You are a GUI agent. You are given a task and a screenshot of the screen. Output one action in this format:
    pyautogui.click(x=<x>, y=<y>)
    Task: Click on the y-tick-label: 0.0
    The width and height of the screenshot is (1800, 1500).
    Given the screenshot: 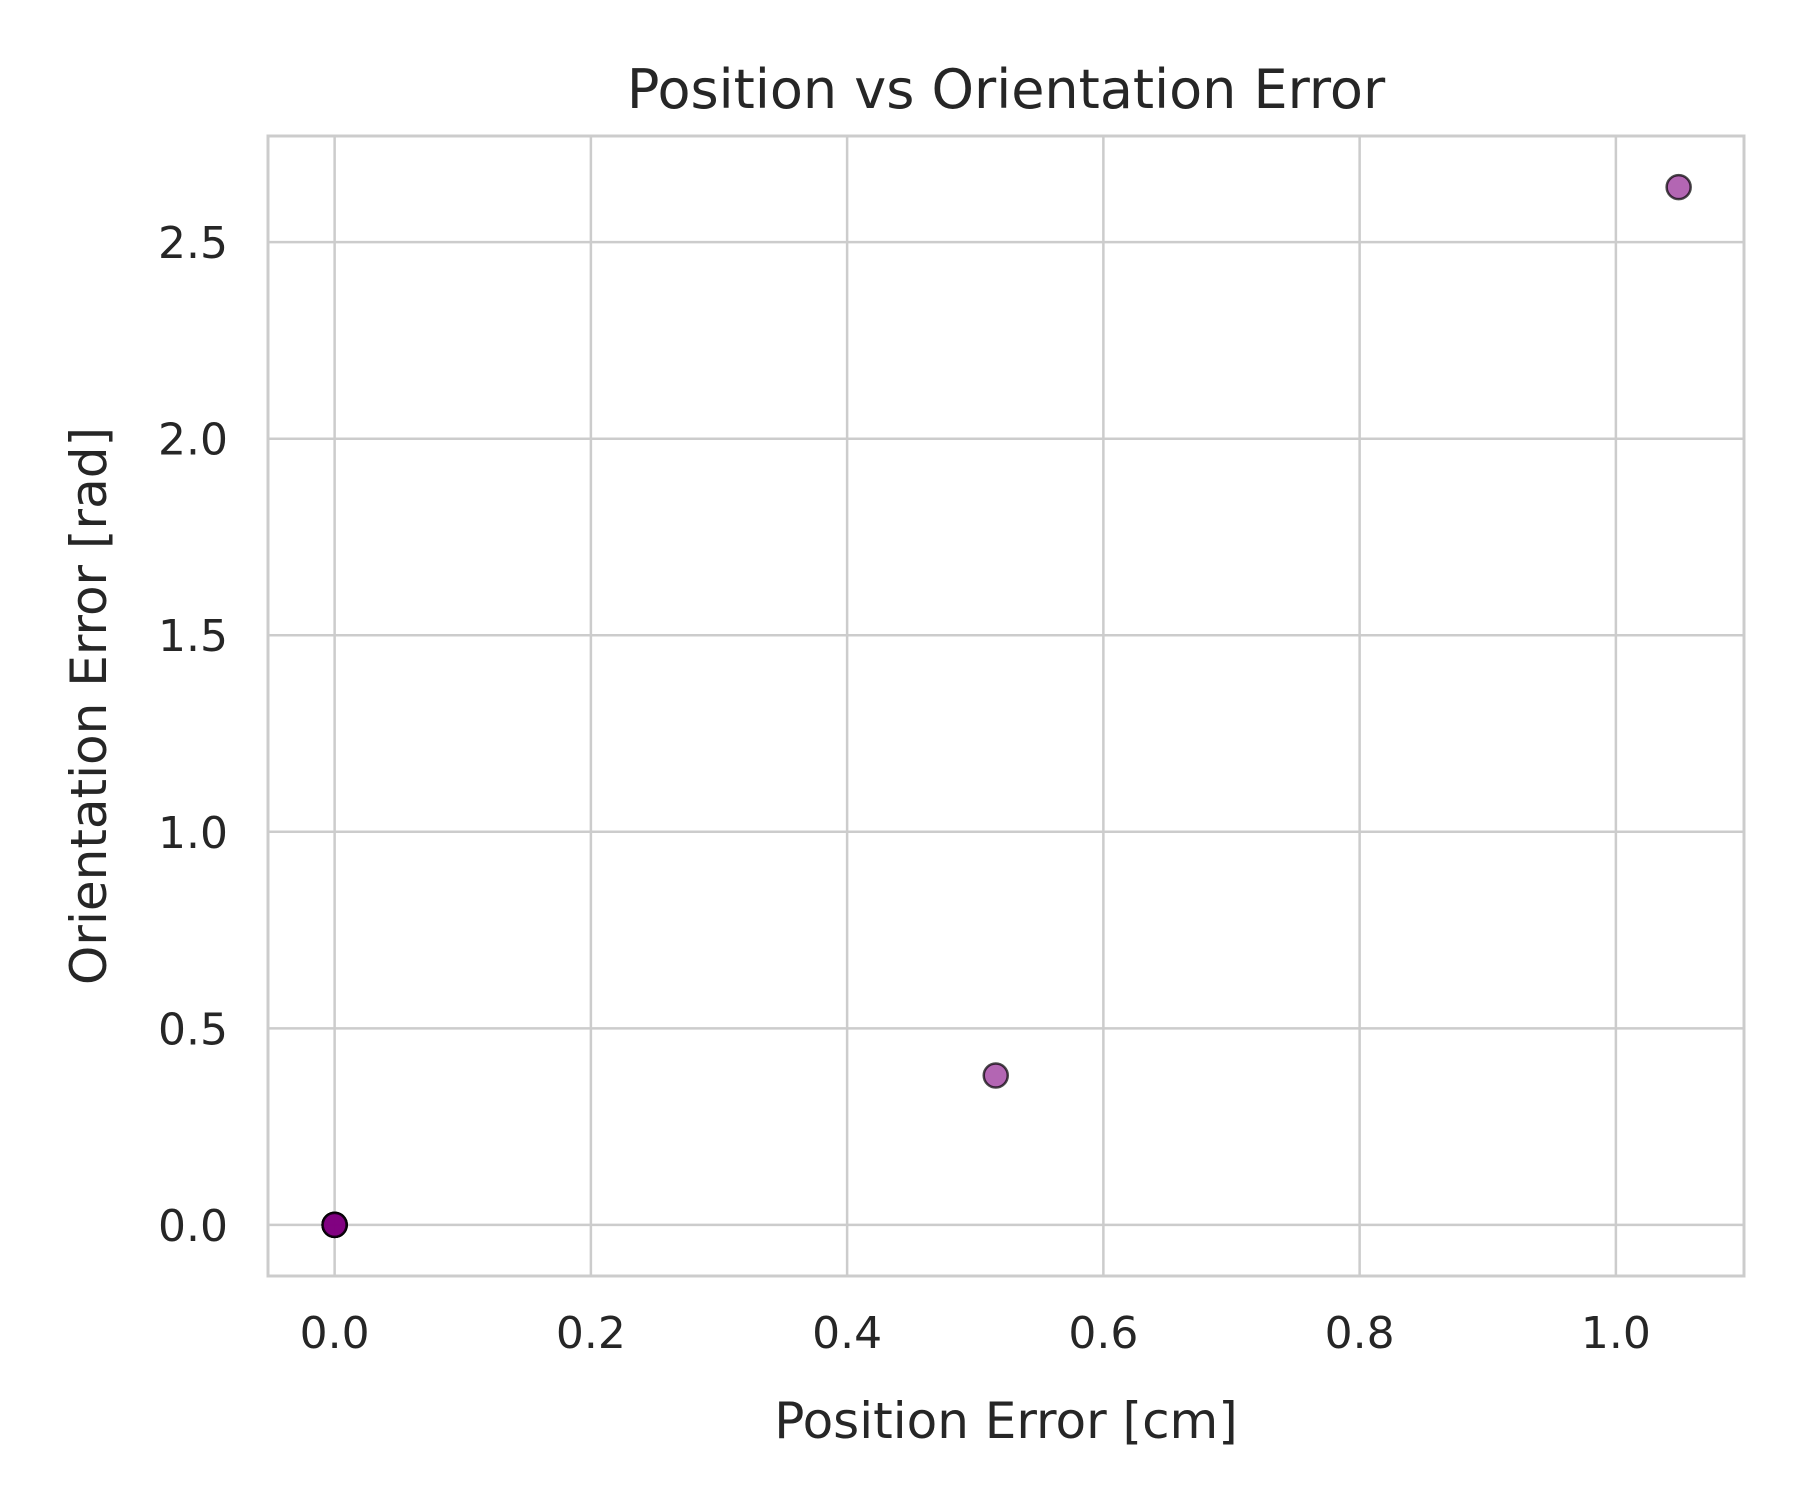 What is the action you would take?
    pyautogui.click(x=193, y=1226)
    